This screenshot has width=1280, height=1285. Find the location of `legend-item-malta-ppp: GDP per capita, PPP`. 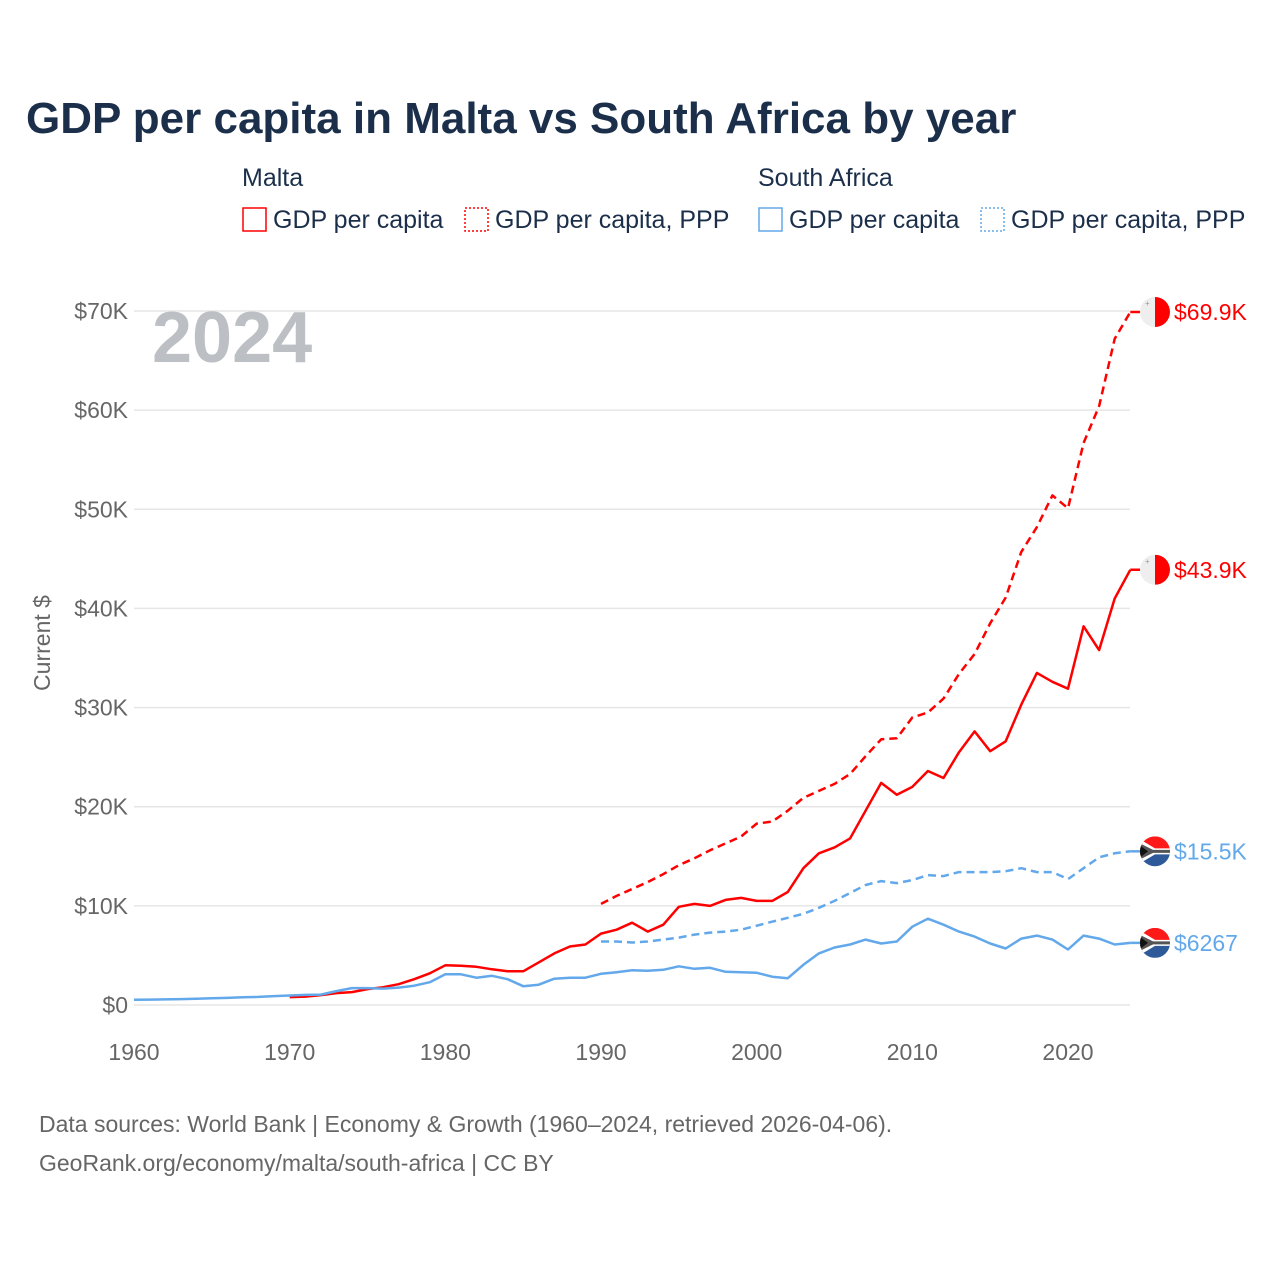

legend-item-malta-ppp: GDP per capita, PPP is located at coordinates (612, 220).